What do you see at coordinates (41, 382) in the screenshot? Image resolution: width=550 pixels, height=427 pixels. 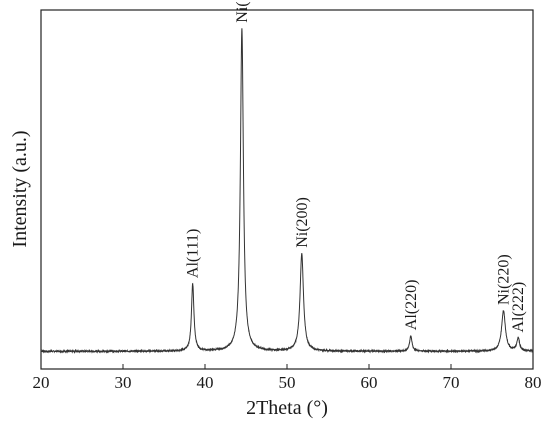 I see `x-tick-label: 20` at bounding box center [41, 382].